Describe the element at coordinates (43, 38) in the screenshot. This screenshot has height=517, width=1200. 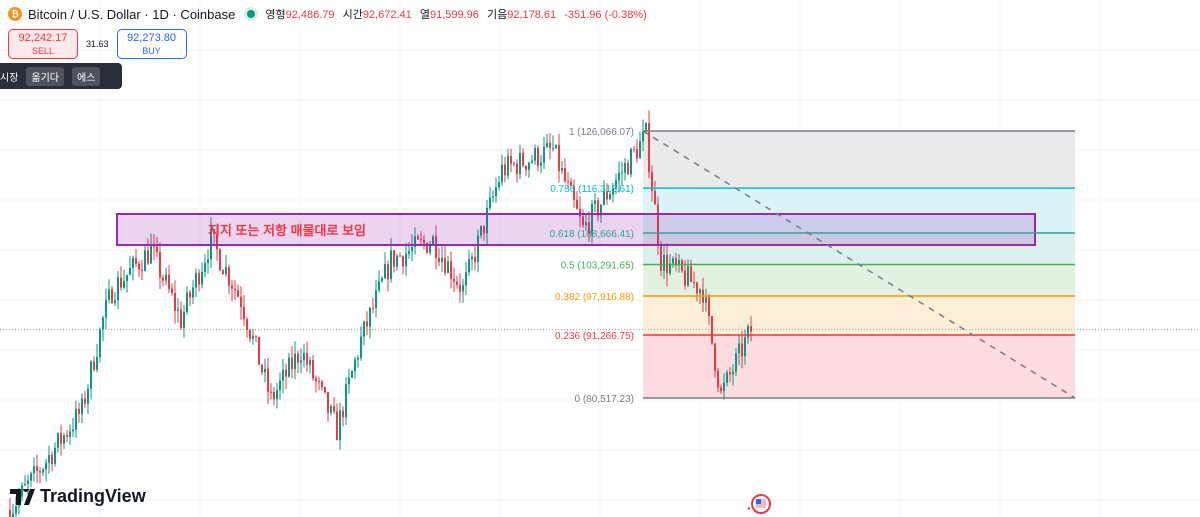
I see `sell-price: 92,242.17` at that location.